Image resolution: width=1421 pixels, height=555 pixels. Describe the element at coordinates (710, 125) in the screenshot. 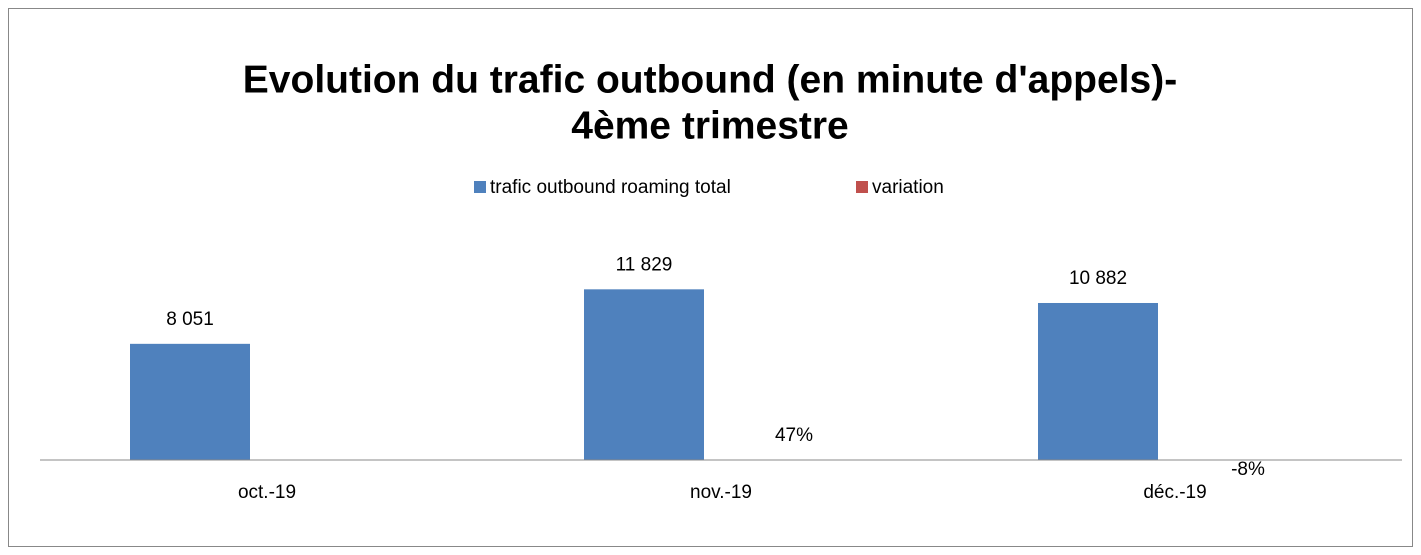

I see `chart-title: 4ème trimestre` at that location.